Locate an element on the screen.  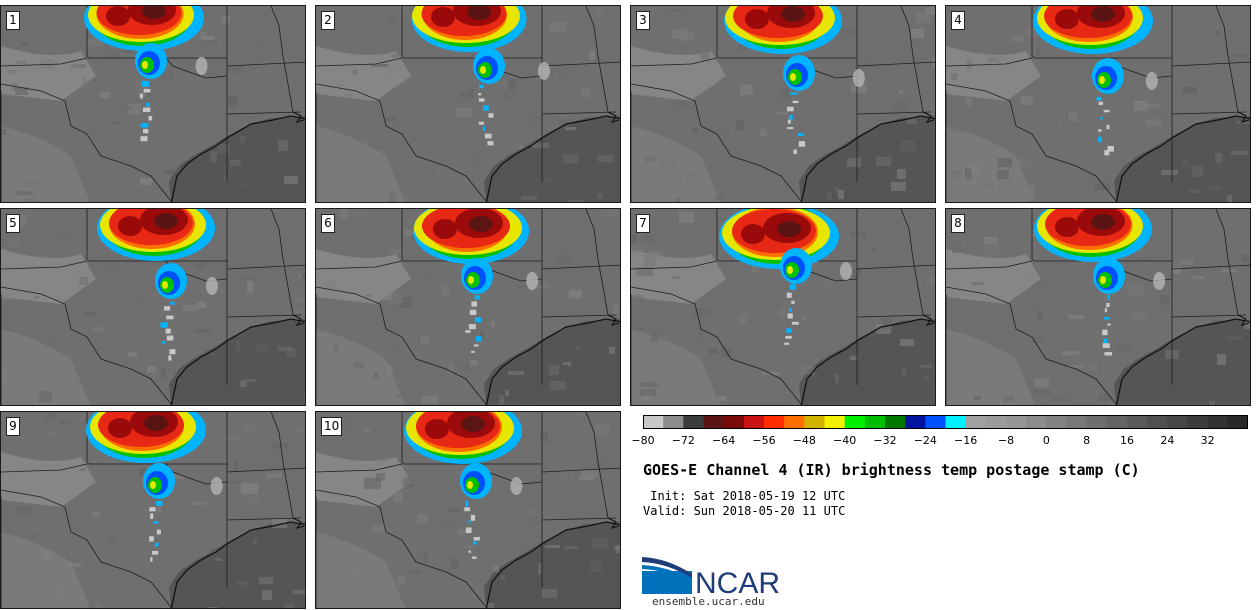
panel-number-label: 2 is located at coordinates (328, 20).